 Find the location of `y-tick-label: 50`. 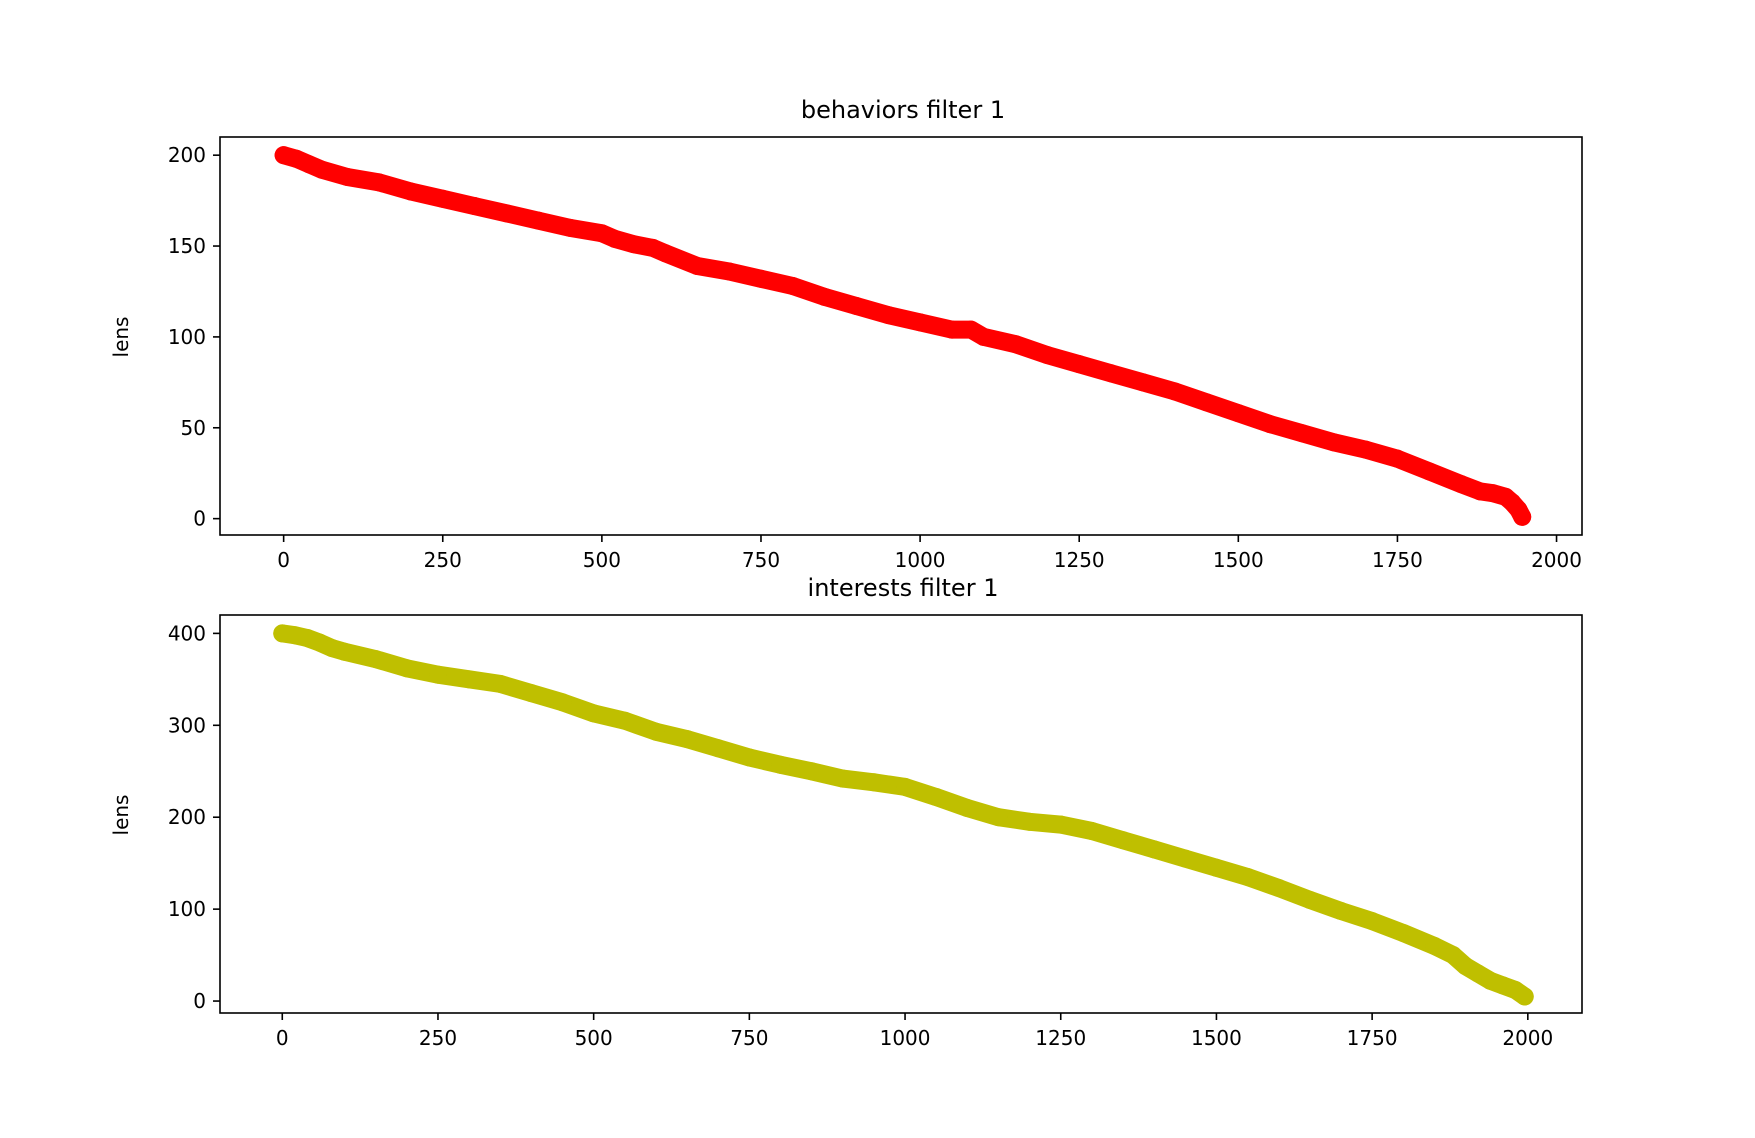

y-tick-label: 50 is located at coordinates (193, 428).